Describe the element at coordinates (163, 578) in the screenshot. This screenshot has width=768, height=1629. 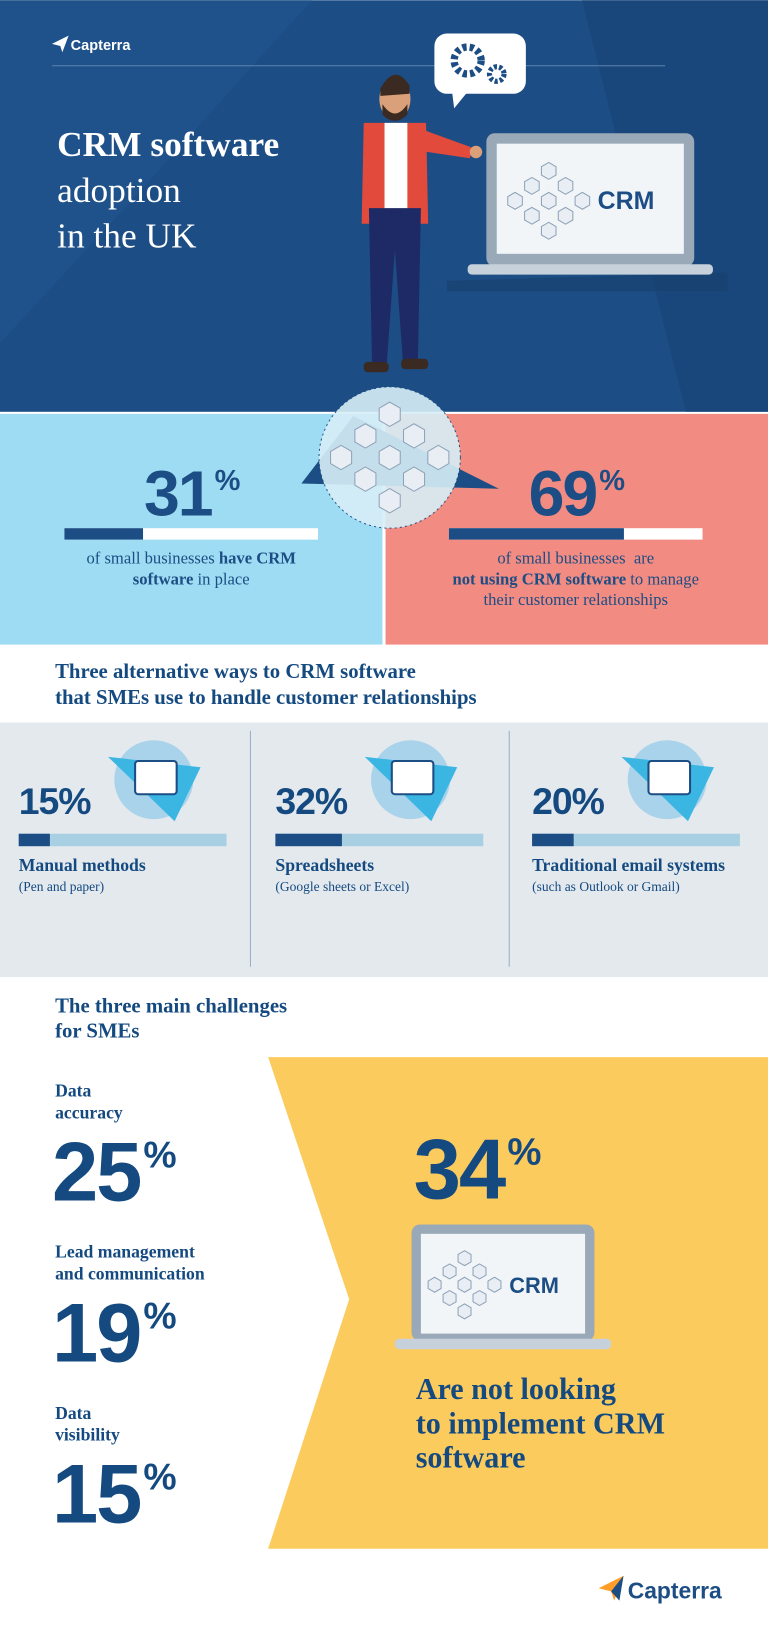
I see `description-part: software` at that location.